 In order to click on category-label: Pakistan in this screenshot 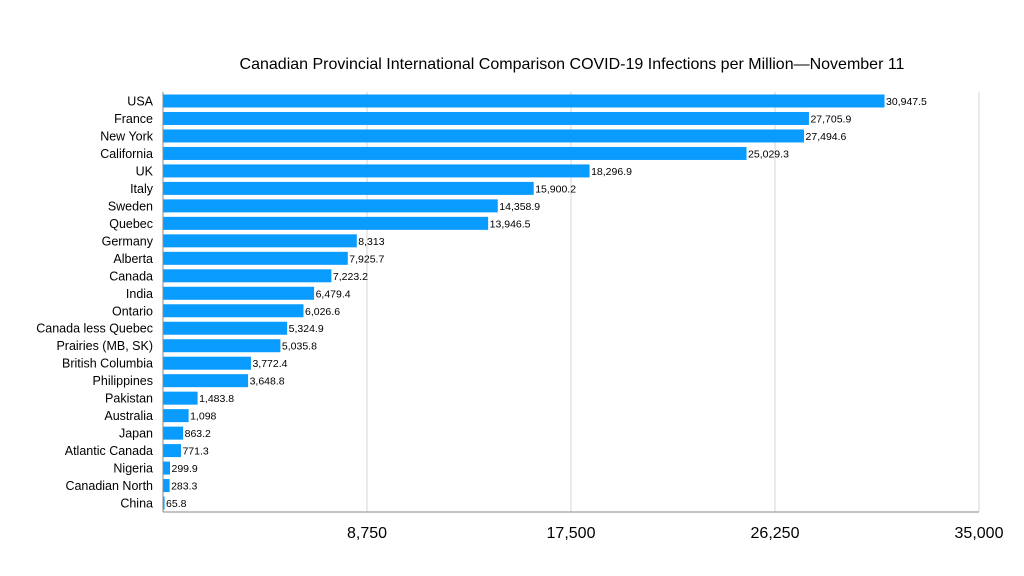, I will do `click(129, 399)`.